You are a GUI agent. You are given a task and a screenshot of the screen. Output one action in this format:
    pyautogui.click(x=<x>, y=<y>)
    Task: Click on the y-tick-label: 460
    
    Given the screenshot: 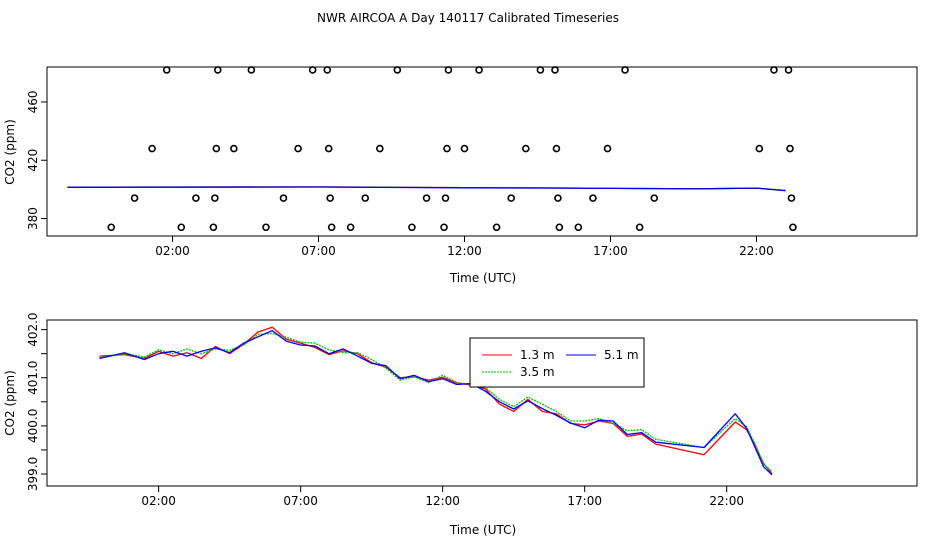 What is the action you would take?
    pyautogui.click(x=33, y=102)
    